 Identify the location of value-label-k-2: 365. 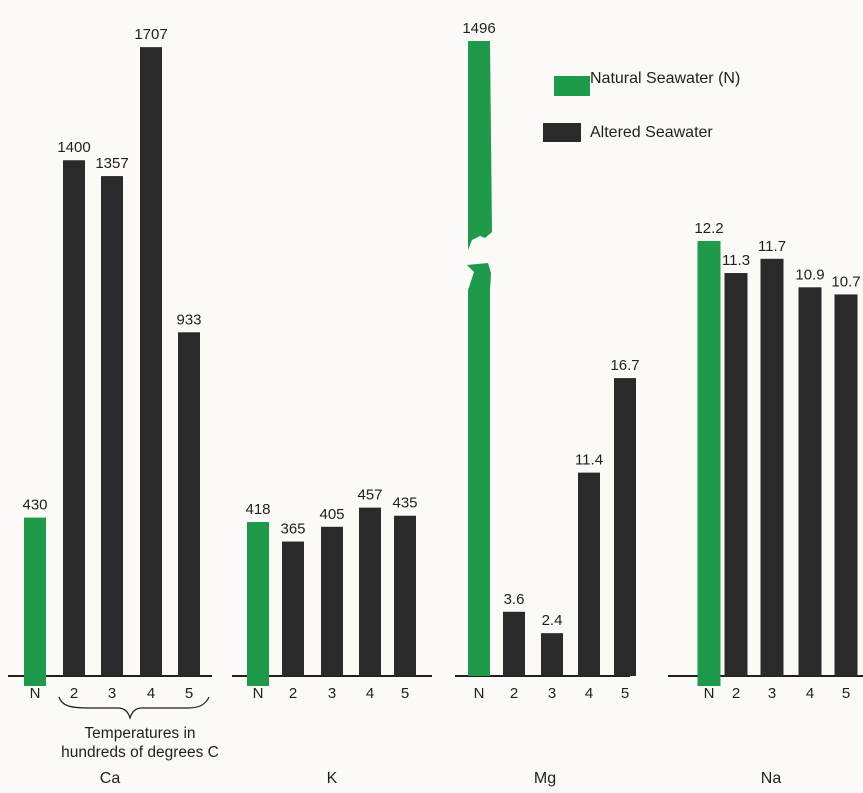
(292, 529).